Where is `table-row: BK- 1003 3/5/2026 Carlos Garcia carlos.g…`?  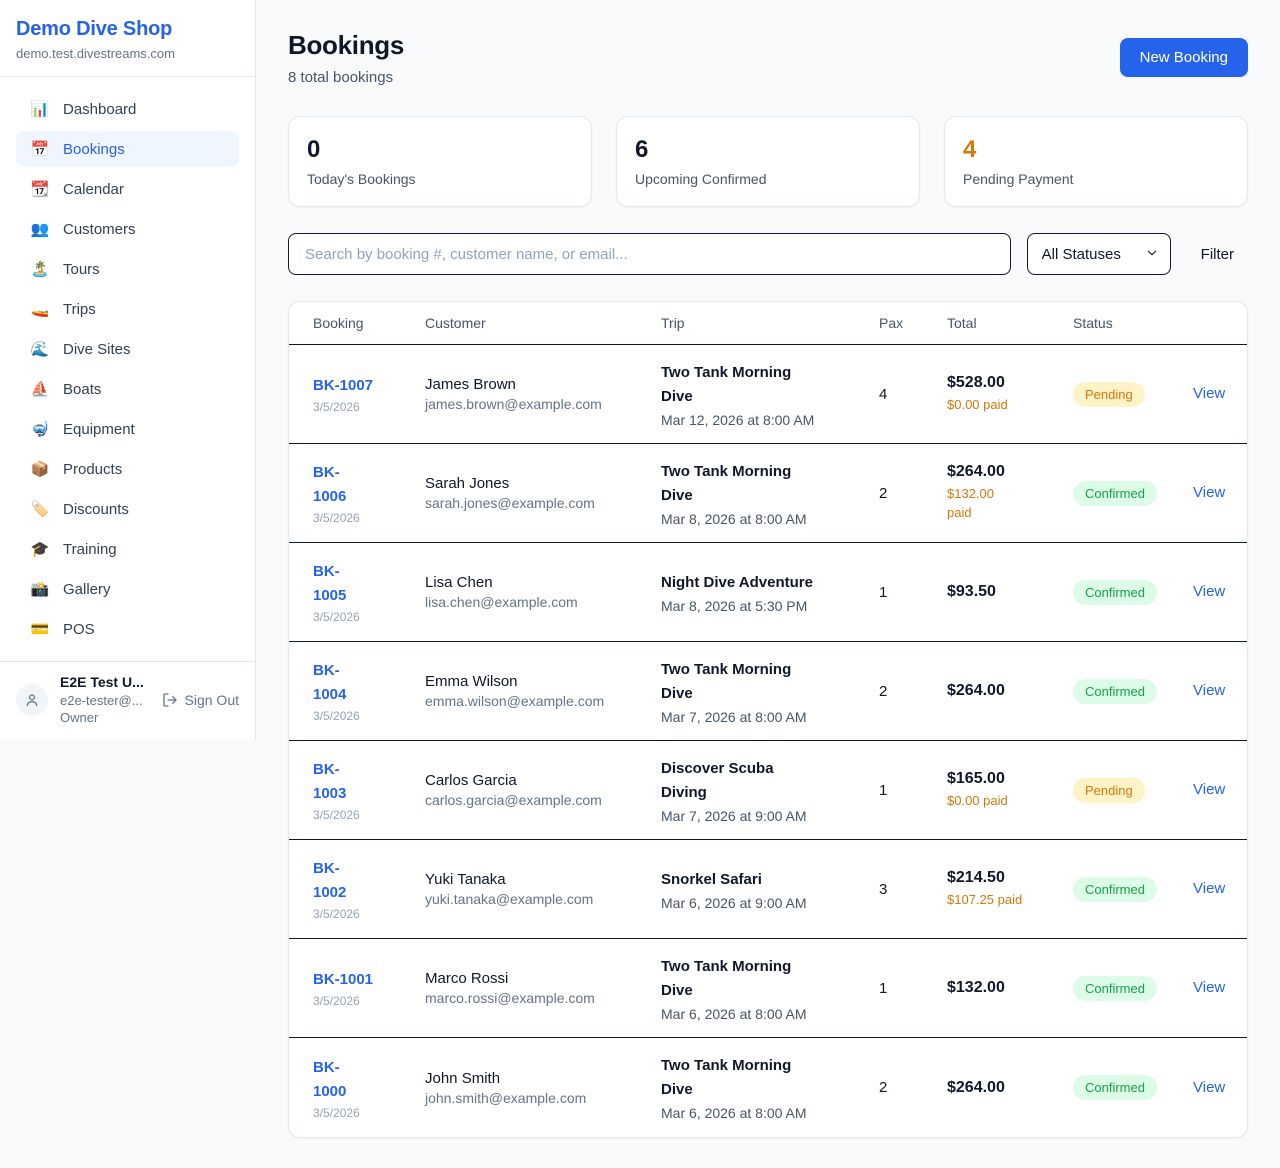
table-row: BK- 1003 3/5/2026 Carlos Garcia carlos.g… is located at coordinates (768, 790).